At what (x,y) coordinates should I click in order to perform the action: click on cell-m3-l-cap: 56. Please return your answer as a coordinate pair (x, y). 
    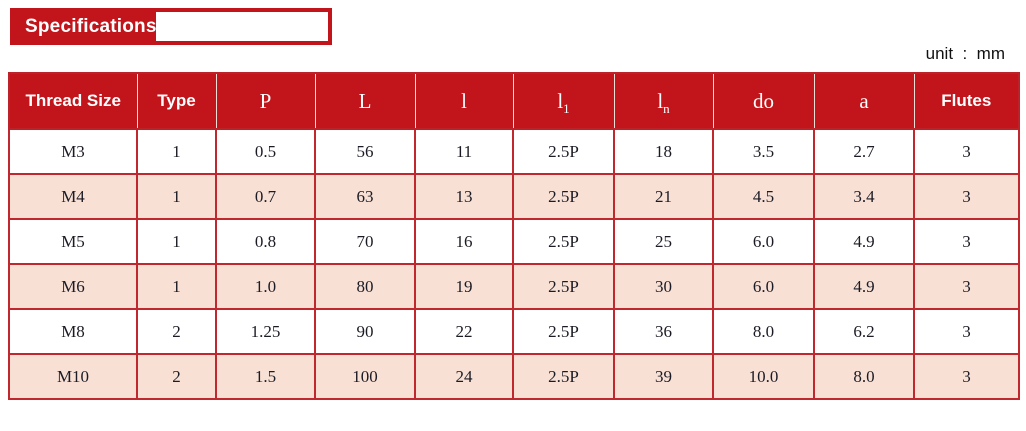
    Looking at the image, I should click on (365, 151).